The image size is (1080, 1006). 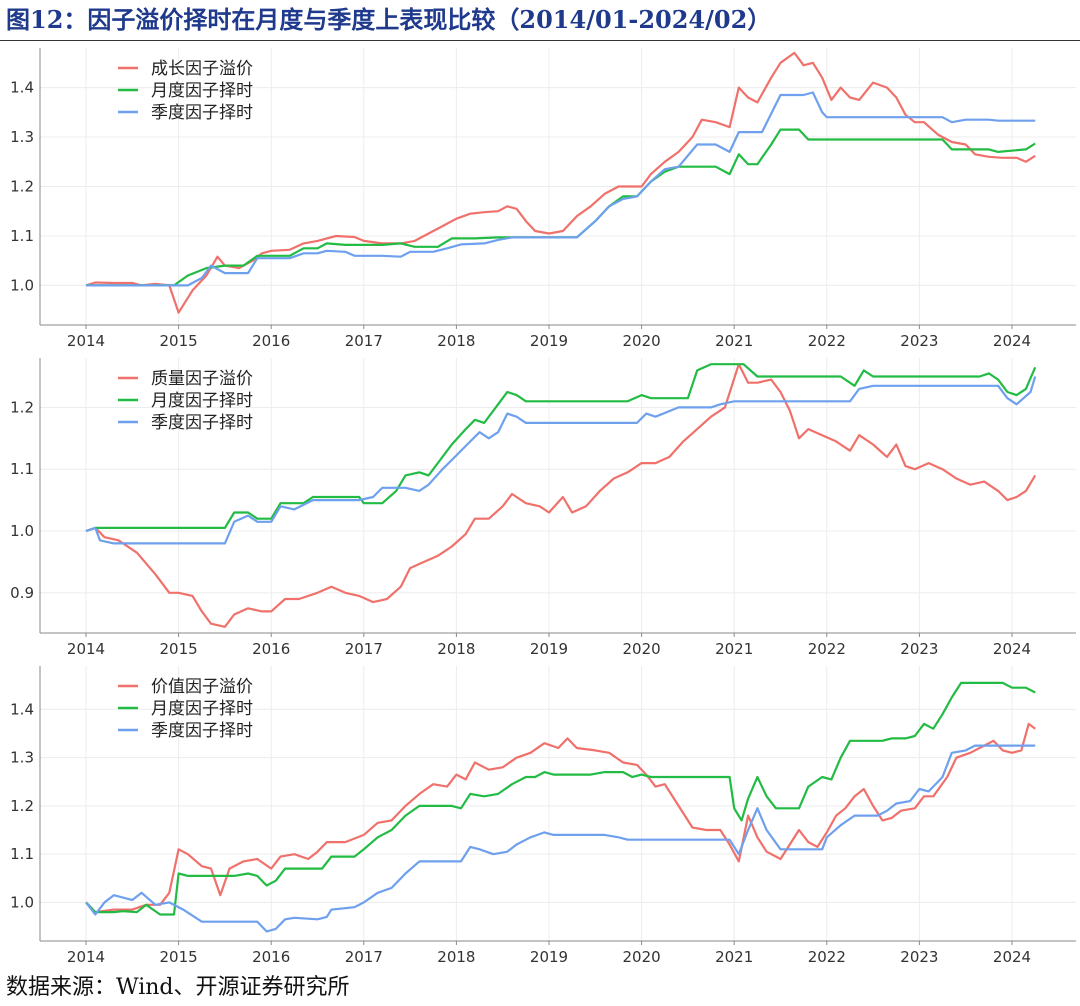 What do you see at coordinates (22, 593) in the screenshot?
I see `y-tick-label: 0.9` at bounding box center [22, 593].